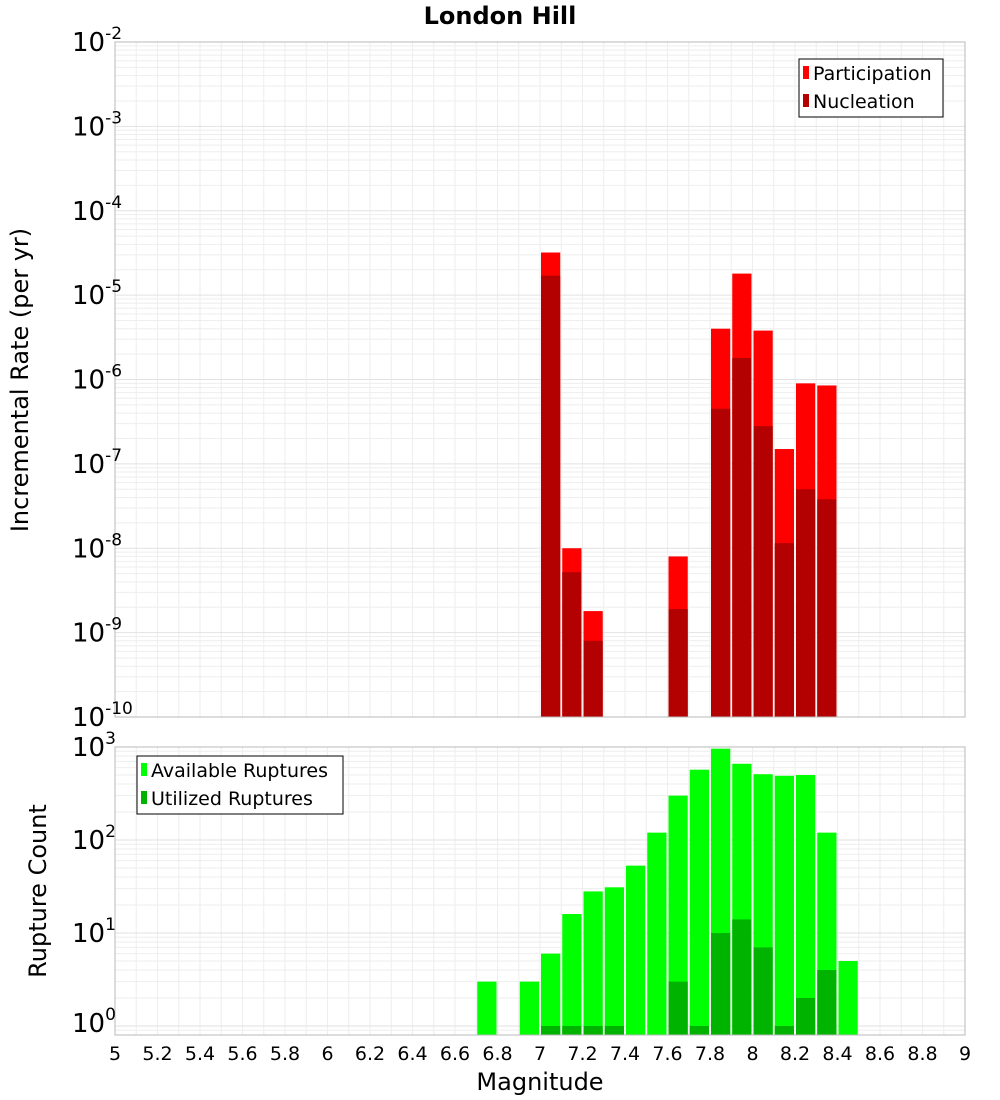  Describe the element at coordinates (582, 1054) in the screenshot. I see `x-tick-label: 7.2` at that location.